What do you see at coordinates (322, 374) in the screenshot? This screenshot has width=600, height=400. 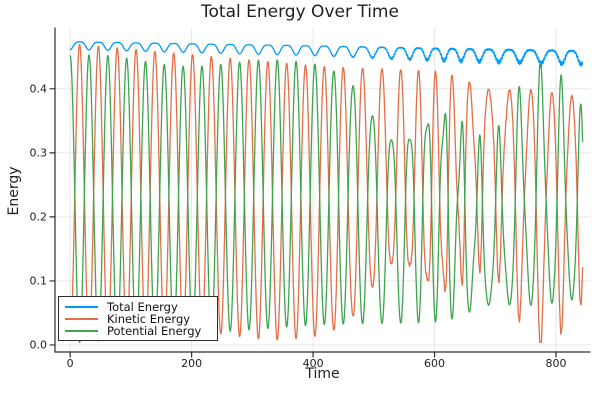 I see `x-axis-label: Time` at bounding box center [322, 374].